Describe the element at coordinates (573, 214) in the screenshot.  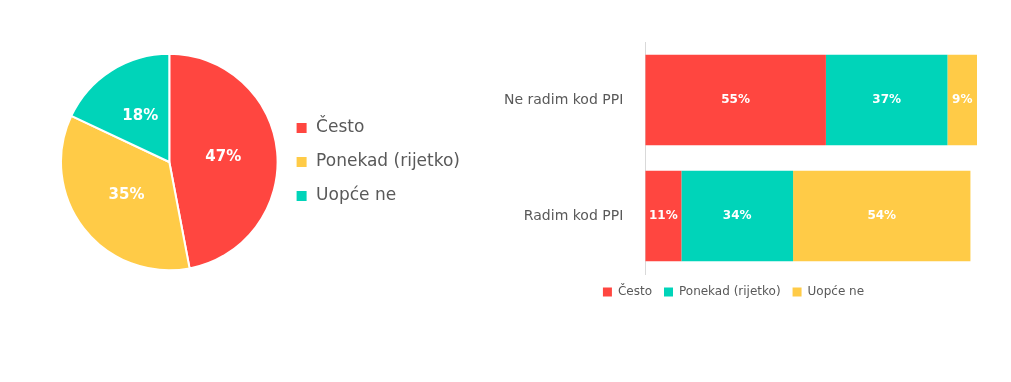
I see `y-tick-label: Radim kod PPI` at that location.